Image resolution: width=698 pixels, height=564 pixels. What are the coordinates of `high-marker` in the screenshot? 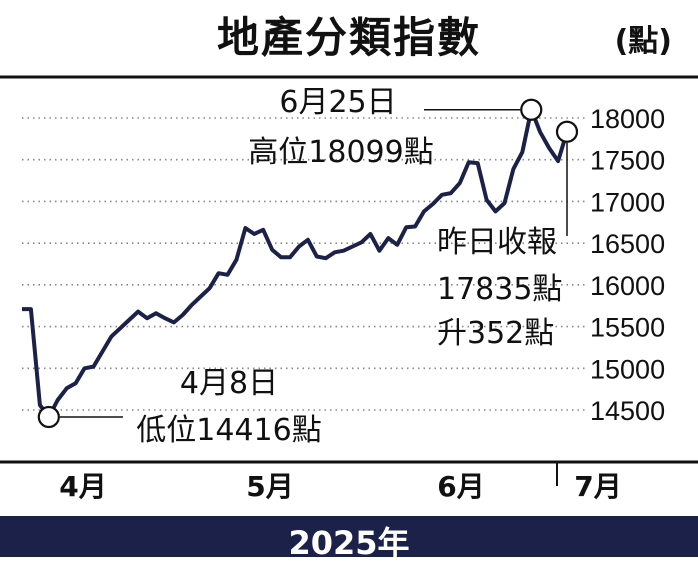 It's located at (531, 109).